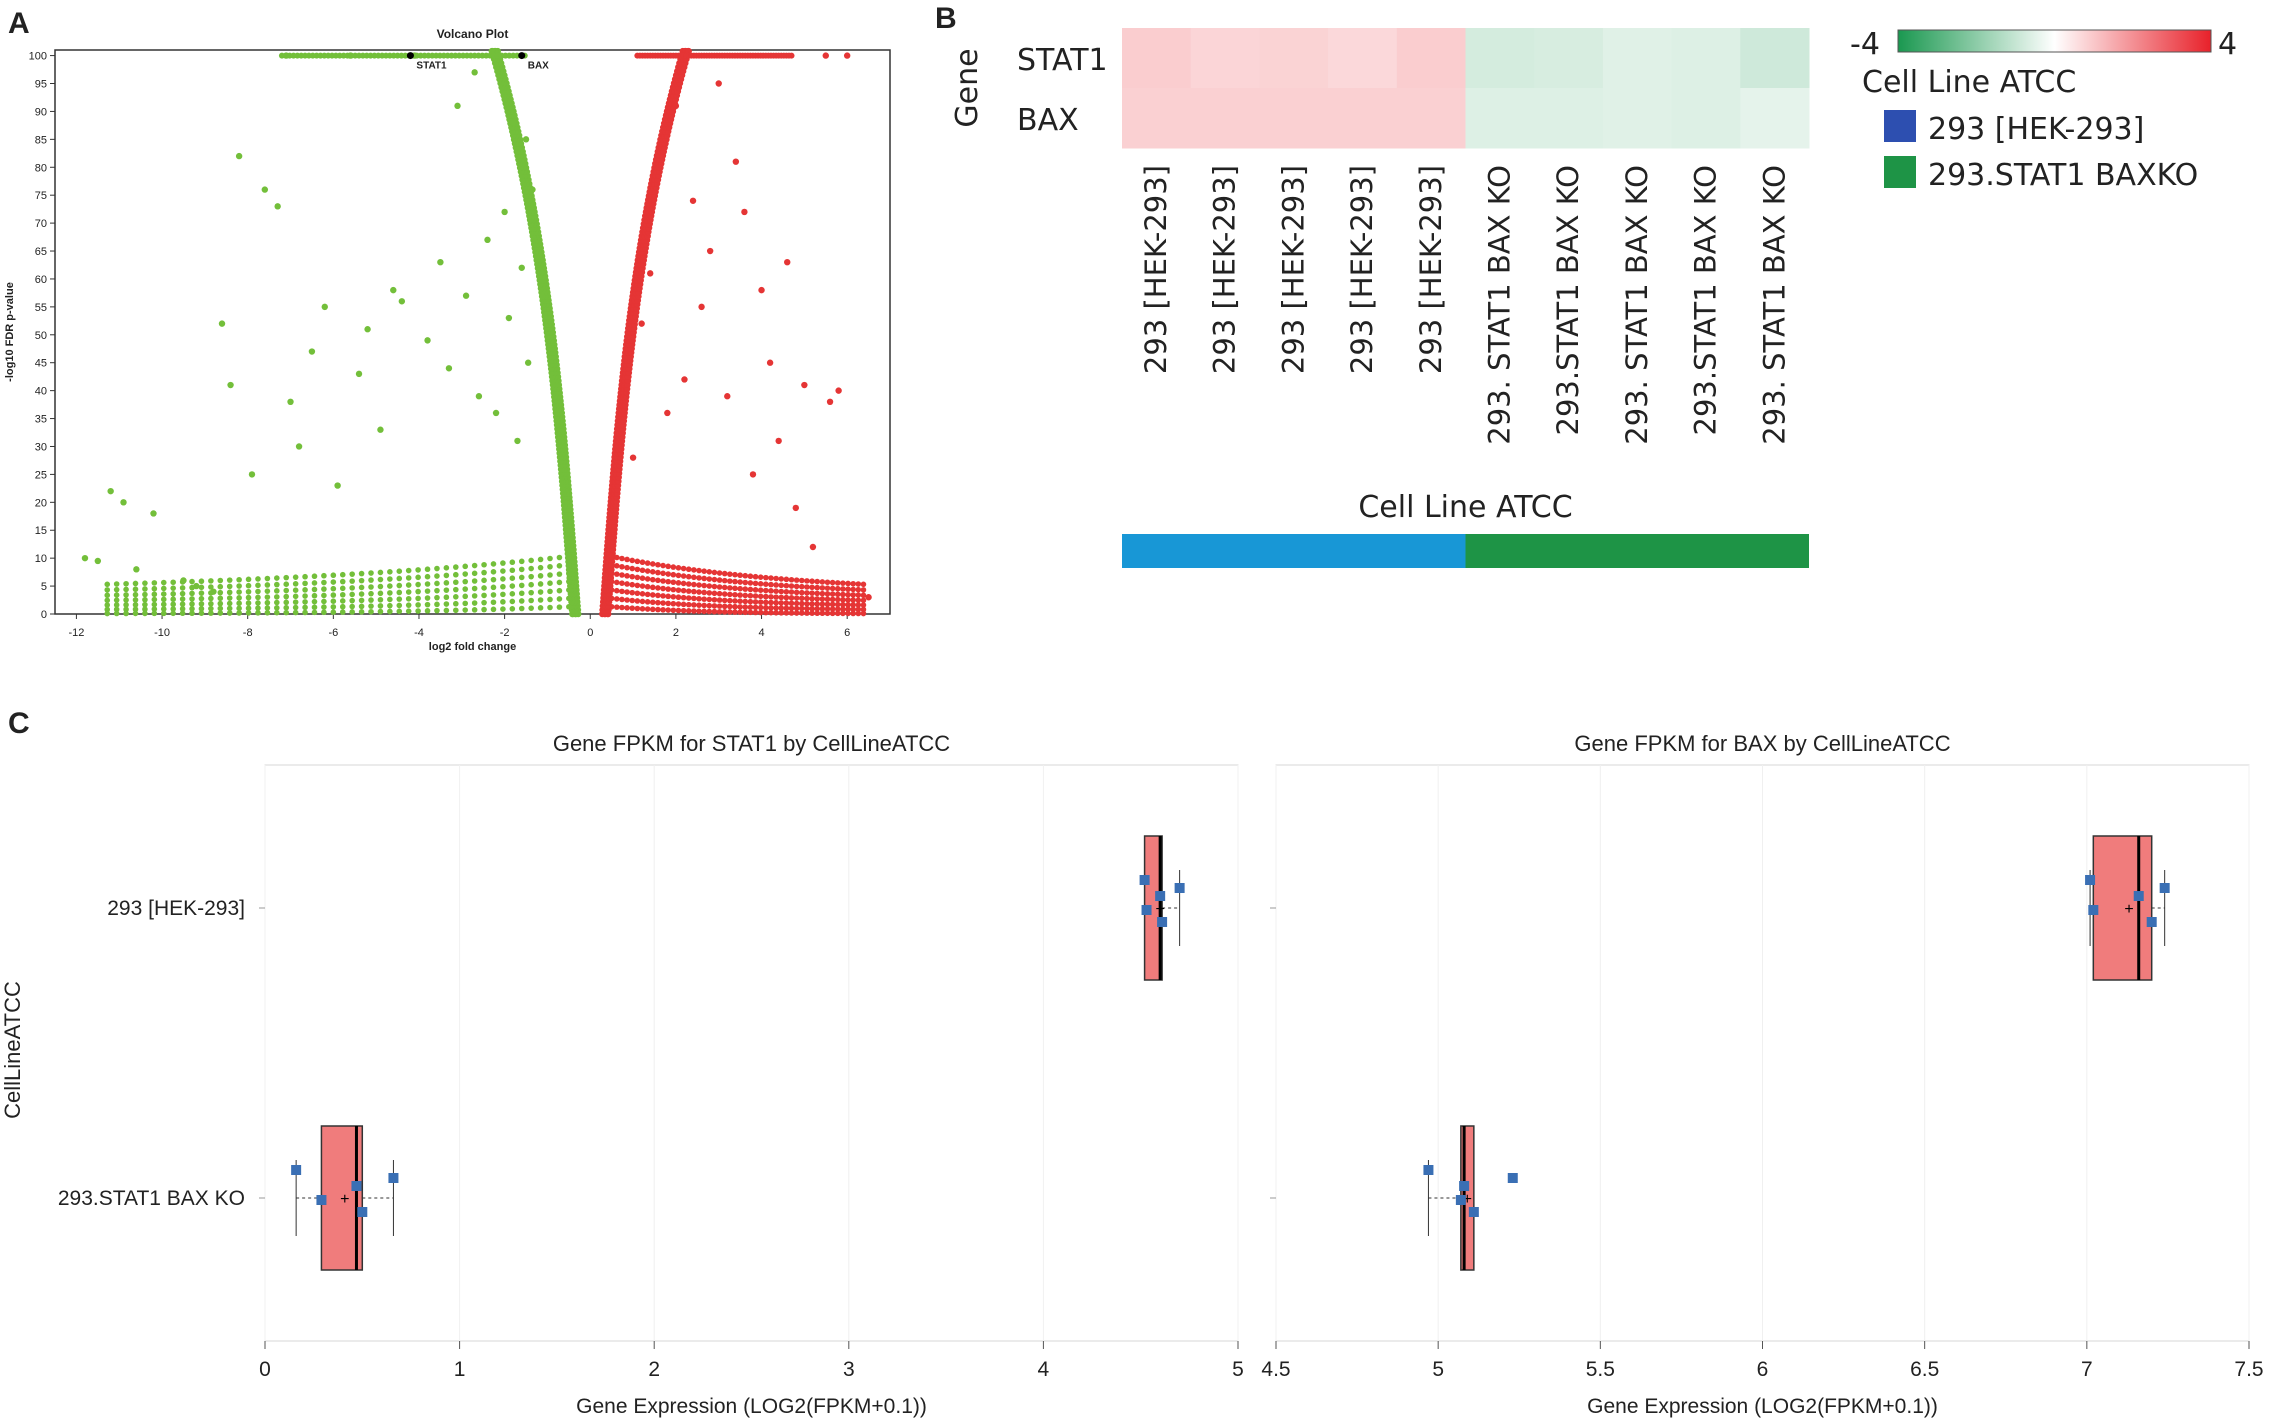  What do you see at coordinates (19, 23) in the screenshot?
I see `panel-label-a: A` at bounding box center [19, 23].